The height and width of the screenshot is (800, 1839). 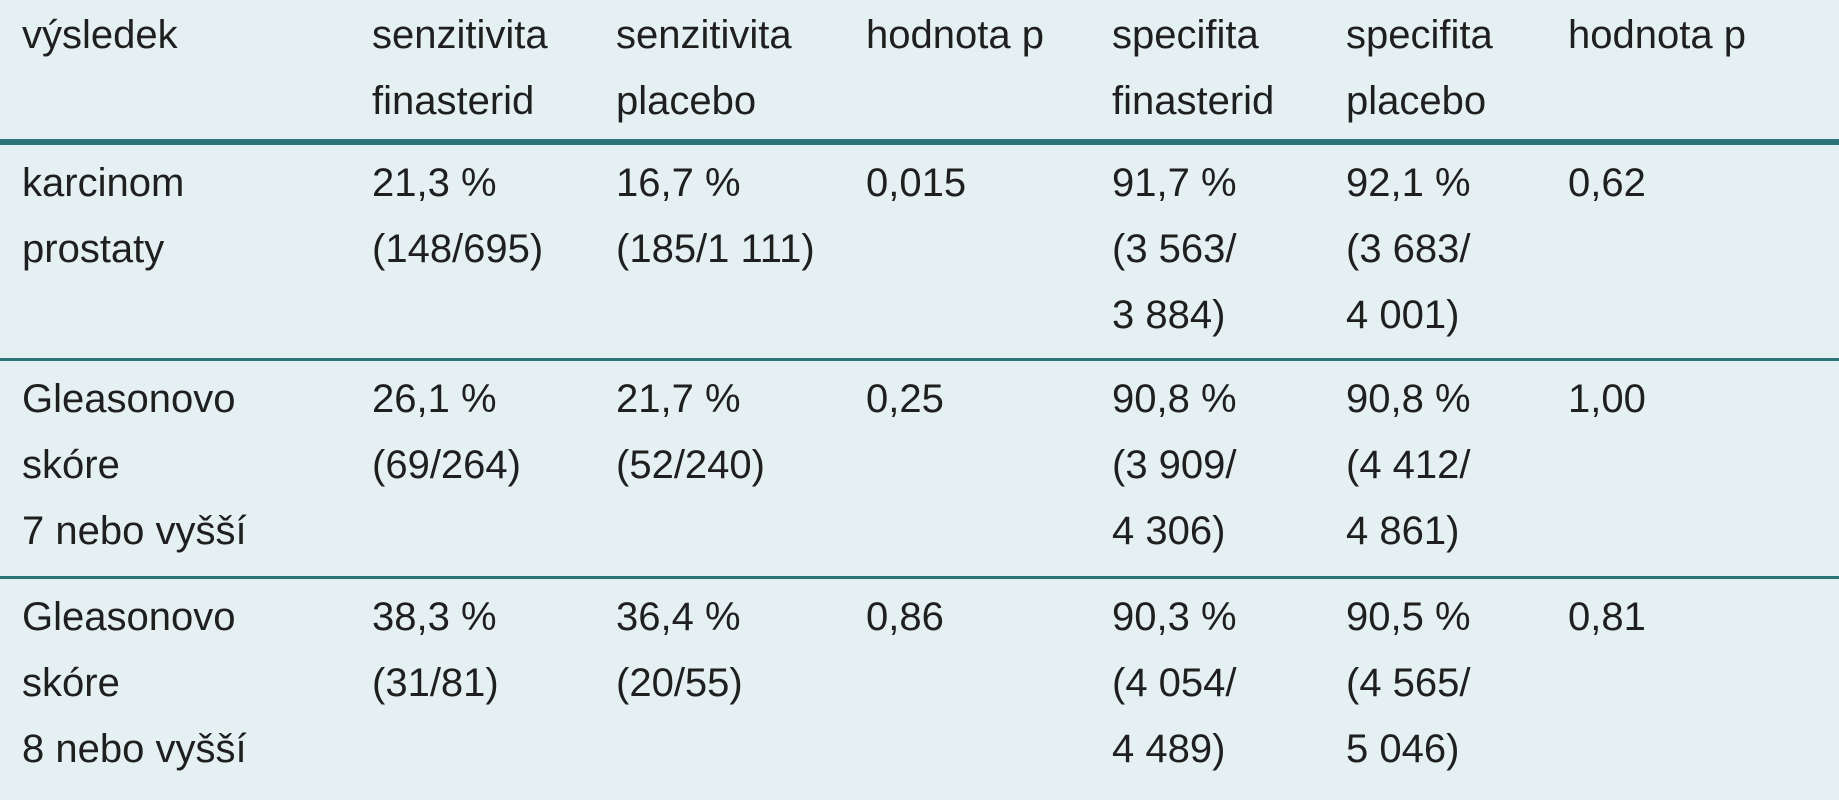 What do you see at coordinates (1457, 251) in the screenshot?
I see `cell-specificity-placebo: 92,1 % (3 683/ 4 001)` at bounding box center [1457, 251].